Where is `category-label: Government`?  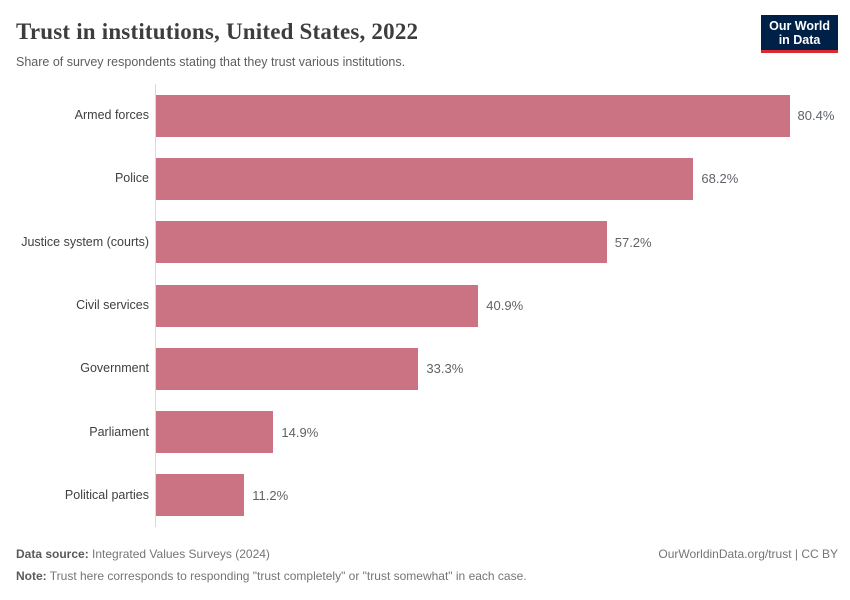
category-label: Government is located at coordinates (114, 368).